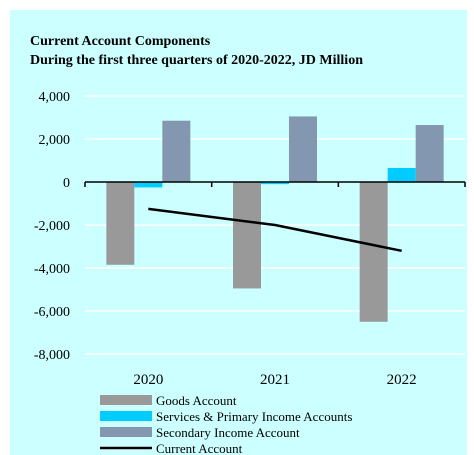  What do you see at coordinates (196, 400) in the screenshot?
I see `legend-label: Goods Account` at bounding box center [196, 400].